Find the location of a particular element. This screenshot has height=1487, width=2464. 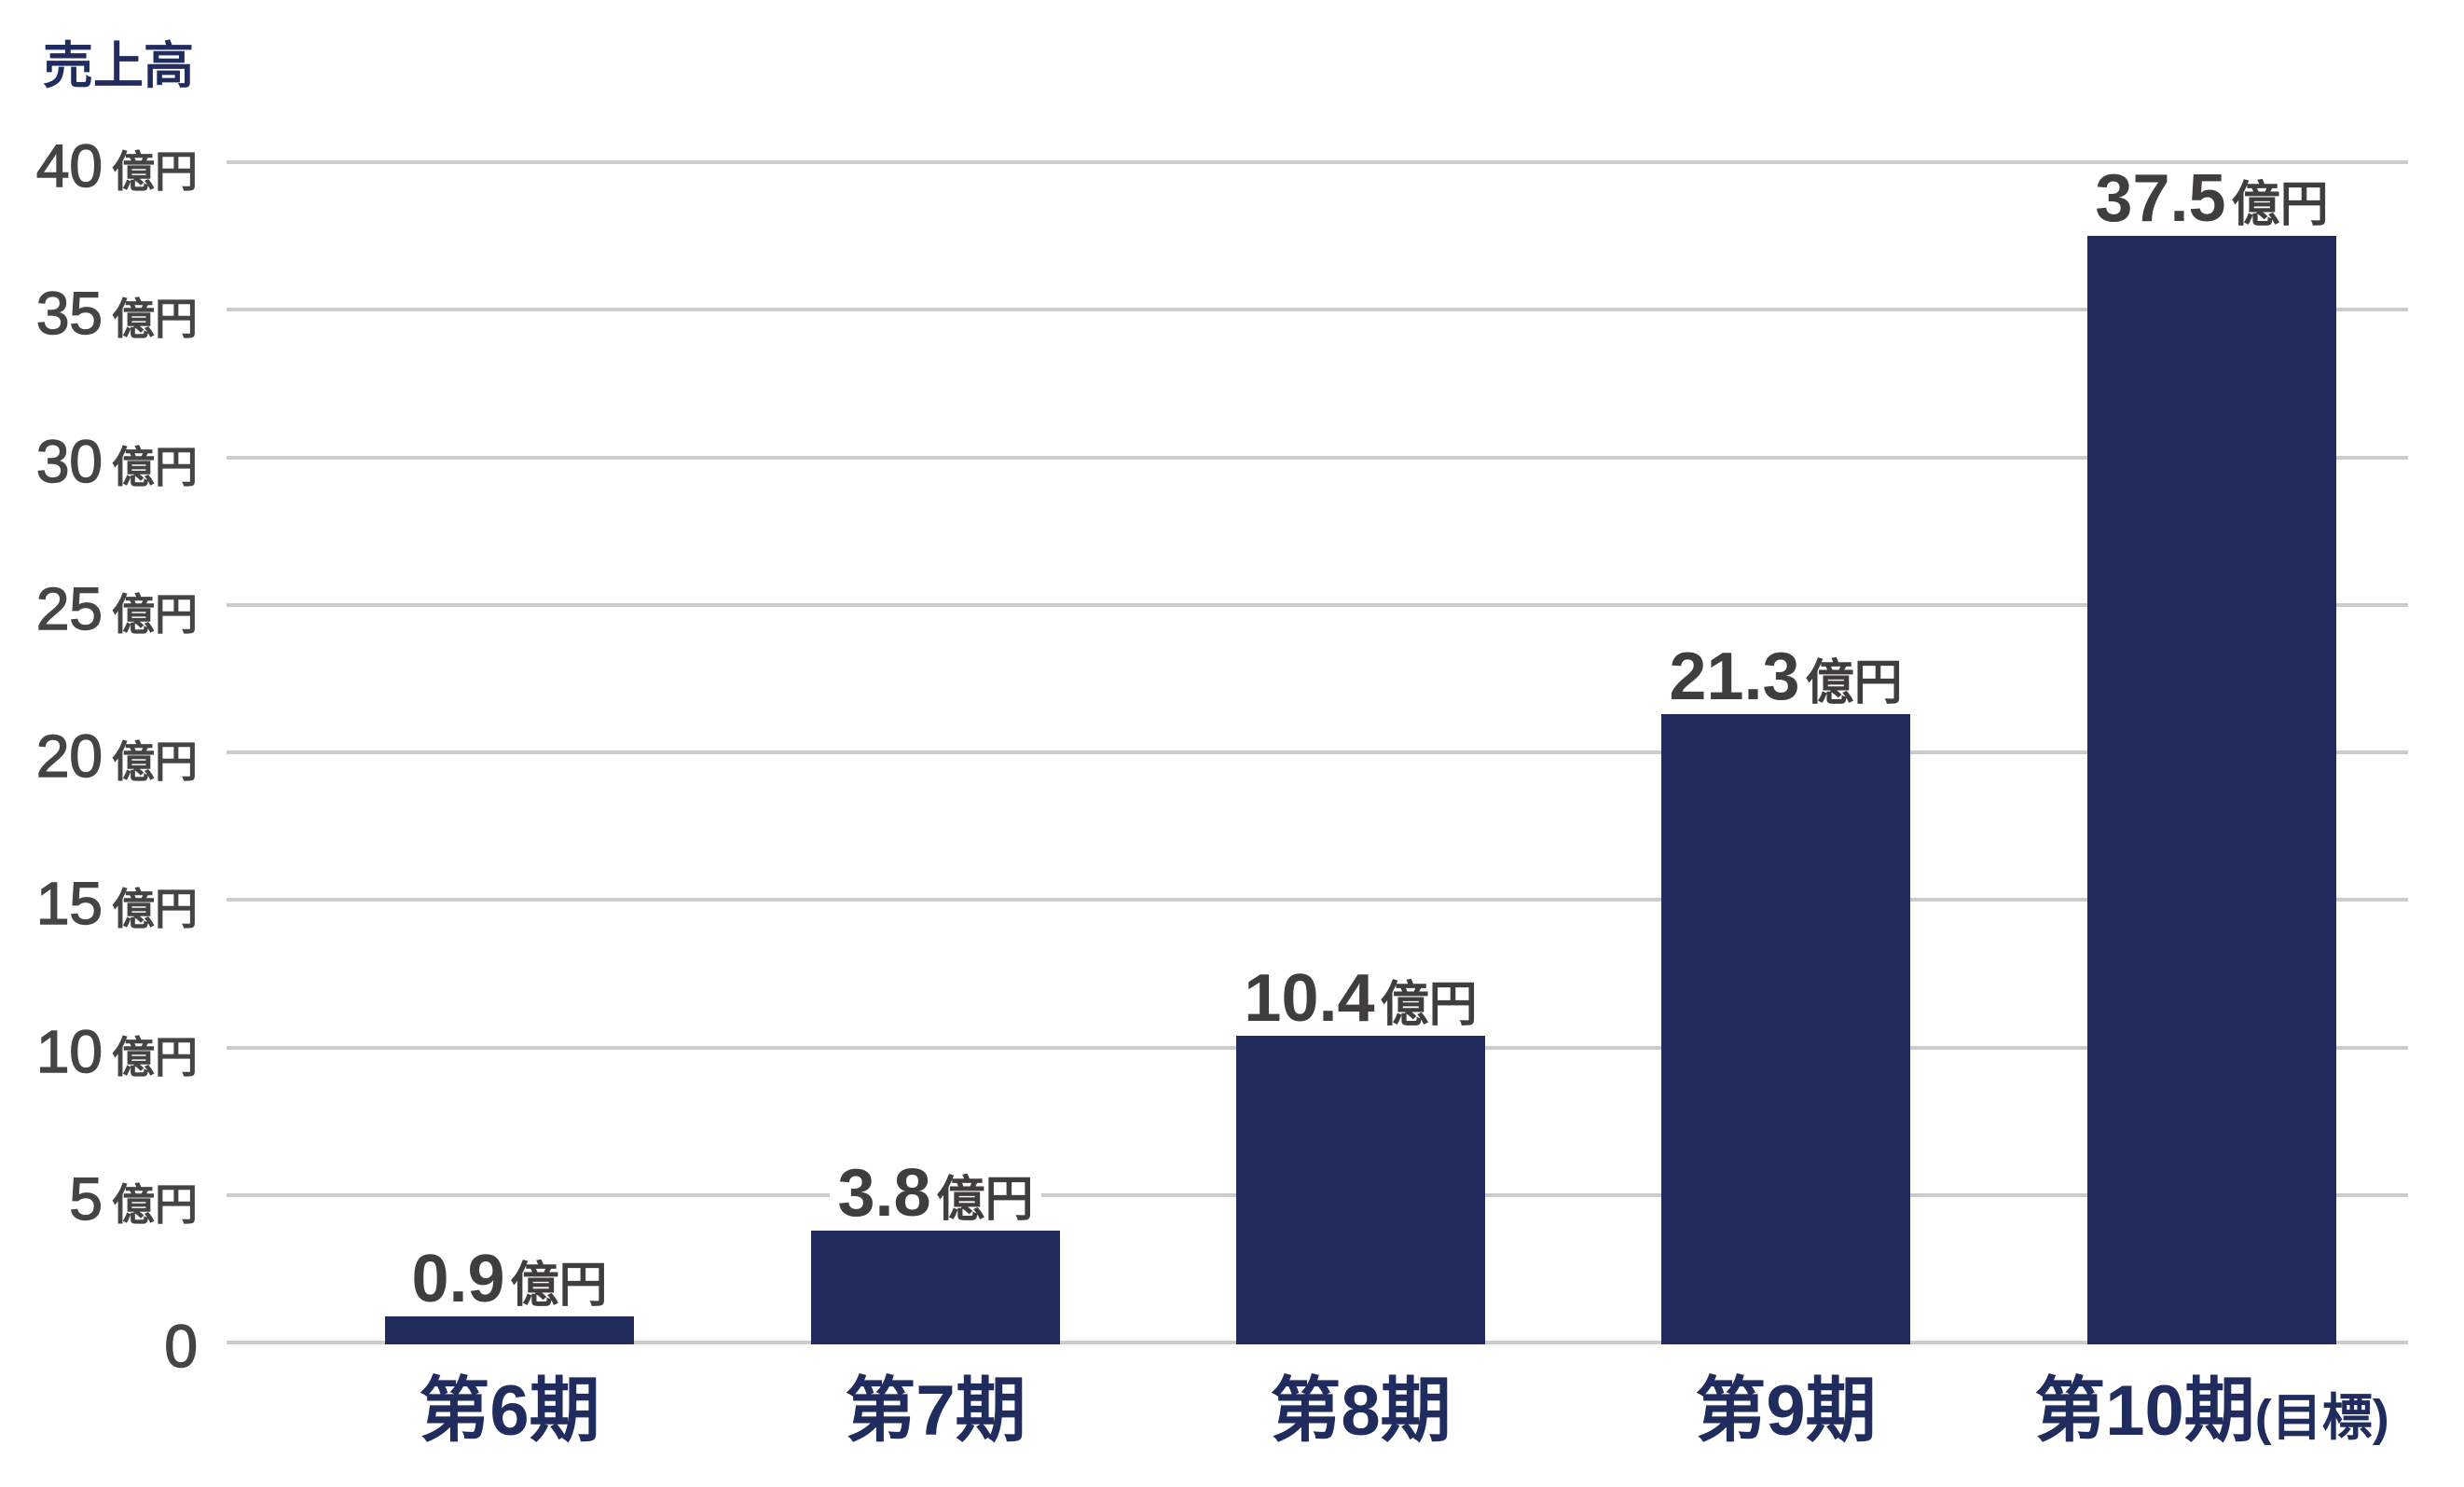

category-label: 第9期 is located at coordinates (1785, 1421).